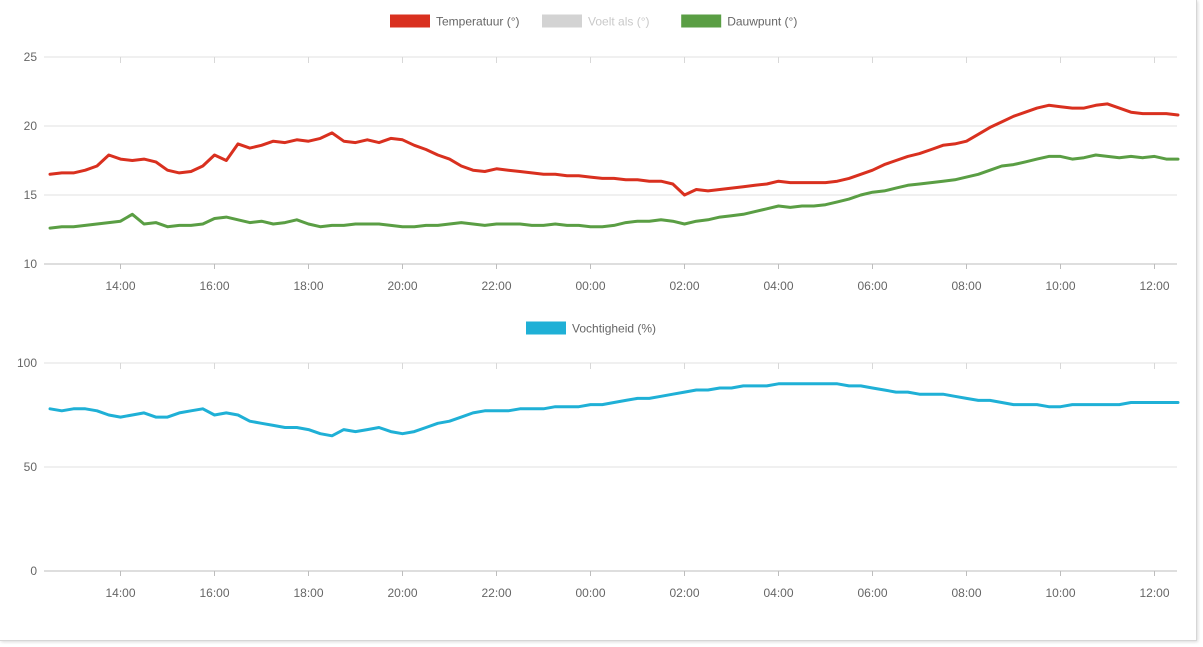 The height and width of the screenshot is (647, 1203). Describe the element at coordinates (31, 467) in the screenshot. I see `humidity-y-tick-label: 50` at that location.